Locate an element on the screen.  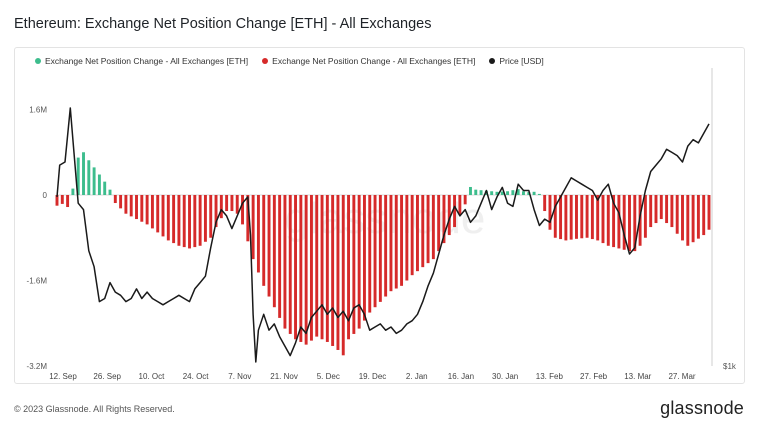
x-tick-label: 2. Jan is located at coordinates (417, 376).